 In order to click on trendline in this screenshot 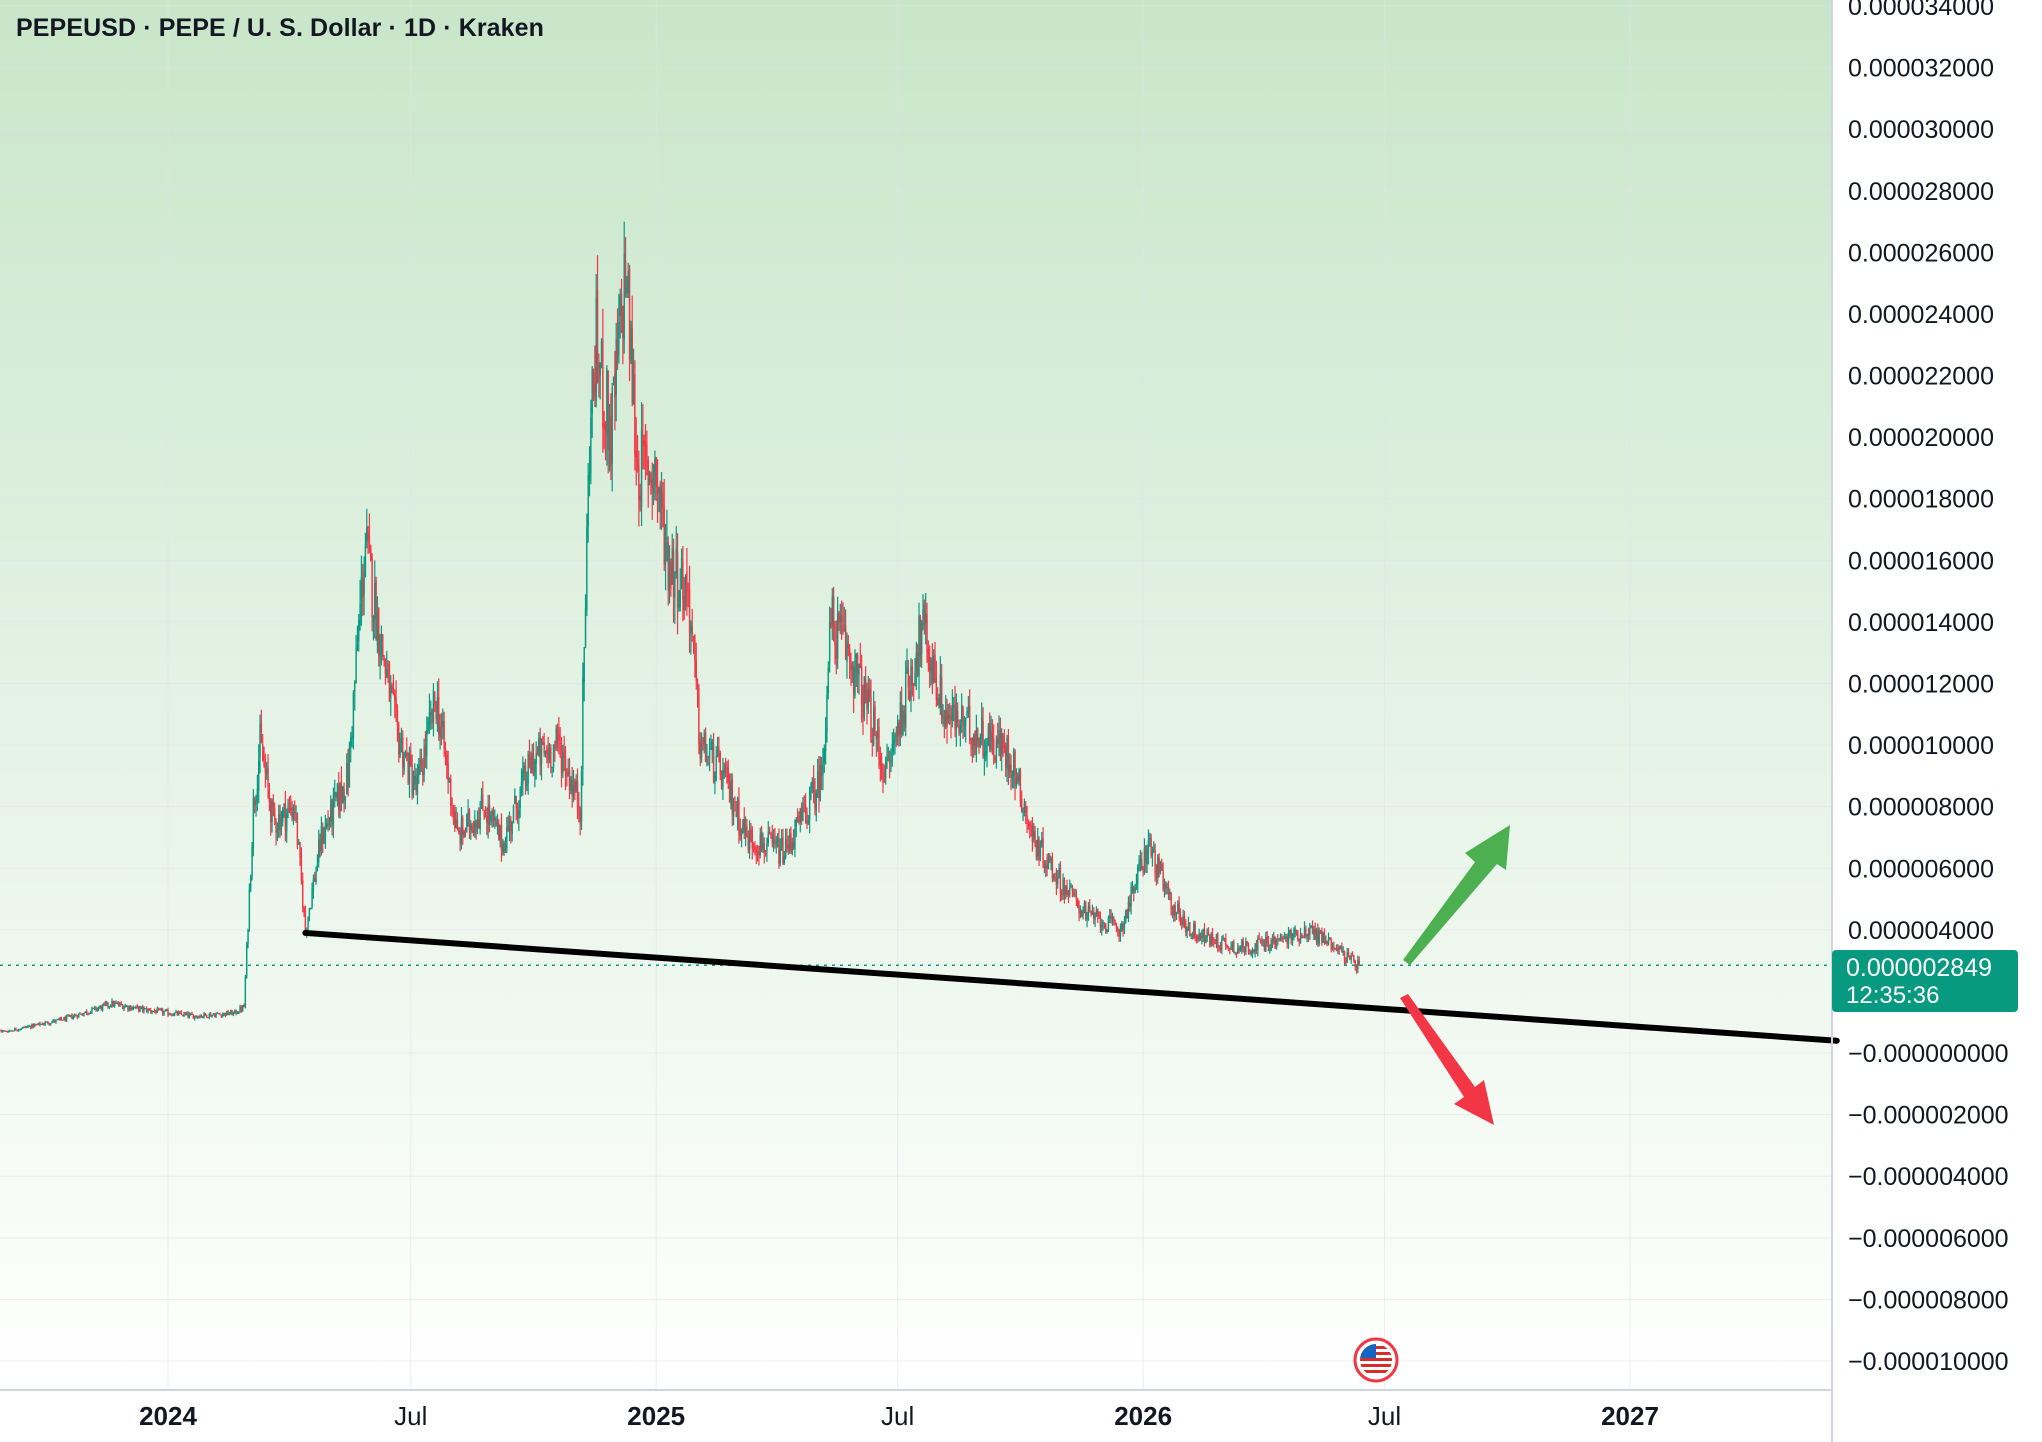, I will do `click(1071, 986)`.